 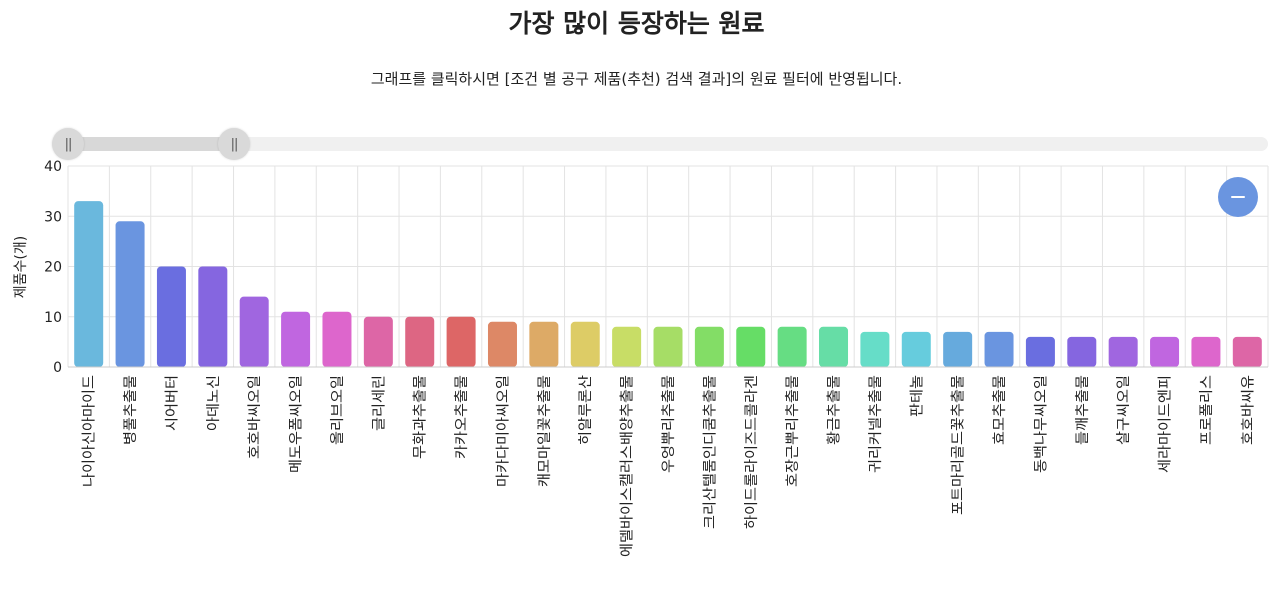 I want to click on range-slider-end-handle: ||, so click(x=234, y=144).